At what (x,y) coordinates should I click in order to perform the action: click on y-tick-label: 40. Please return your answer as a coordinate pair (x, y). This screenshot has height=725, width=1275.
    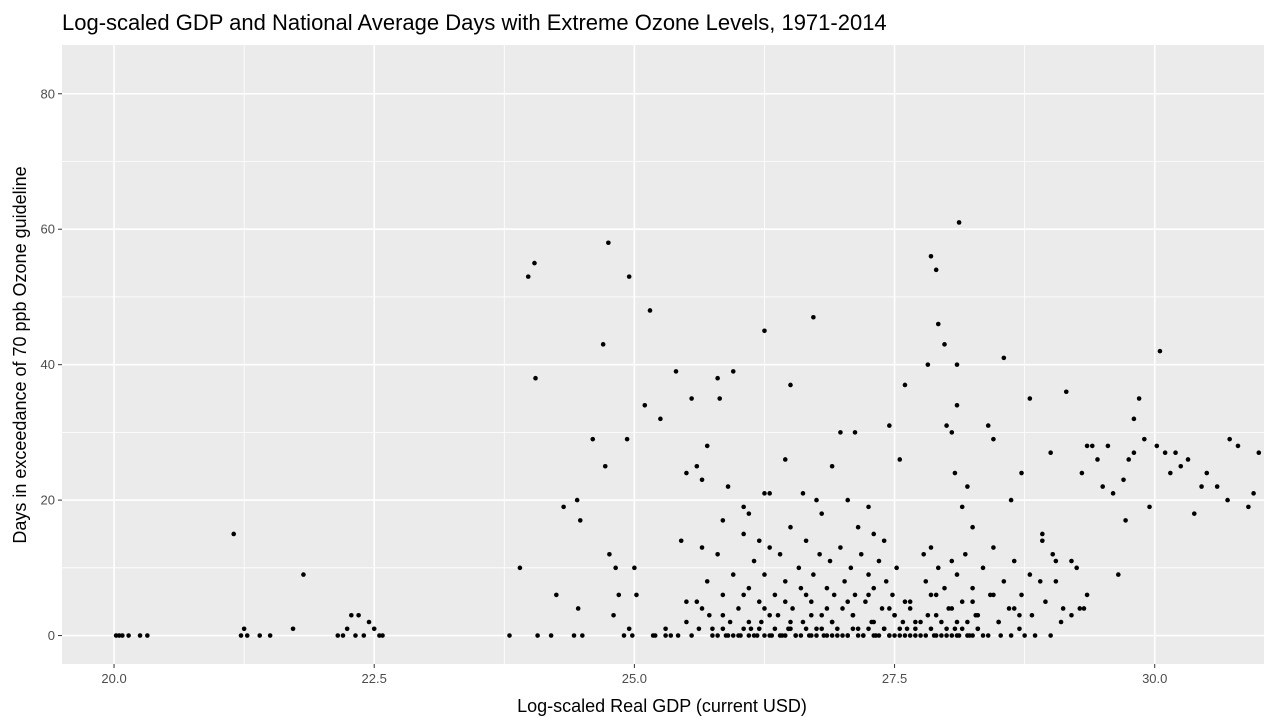
    Looking at the image, I should click on (48, 364).